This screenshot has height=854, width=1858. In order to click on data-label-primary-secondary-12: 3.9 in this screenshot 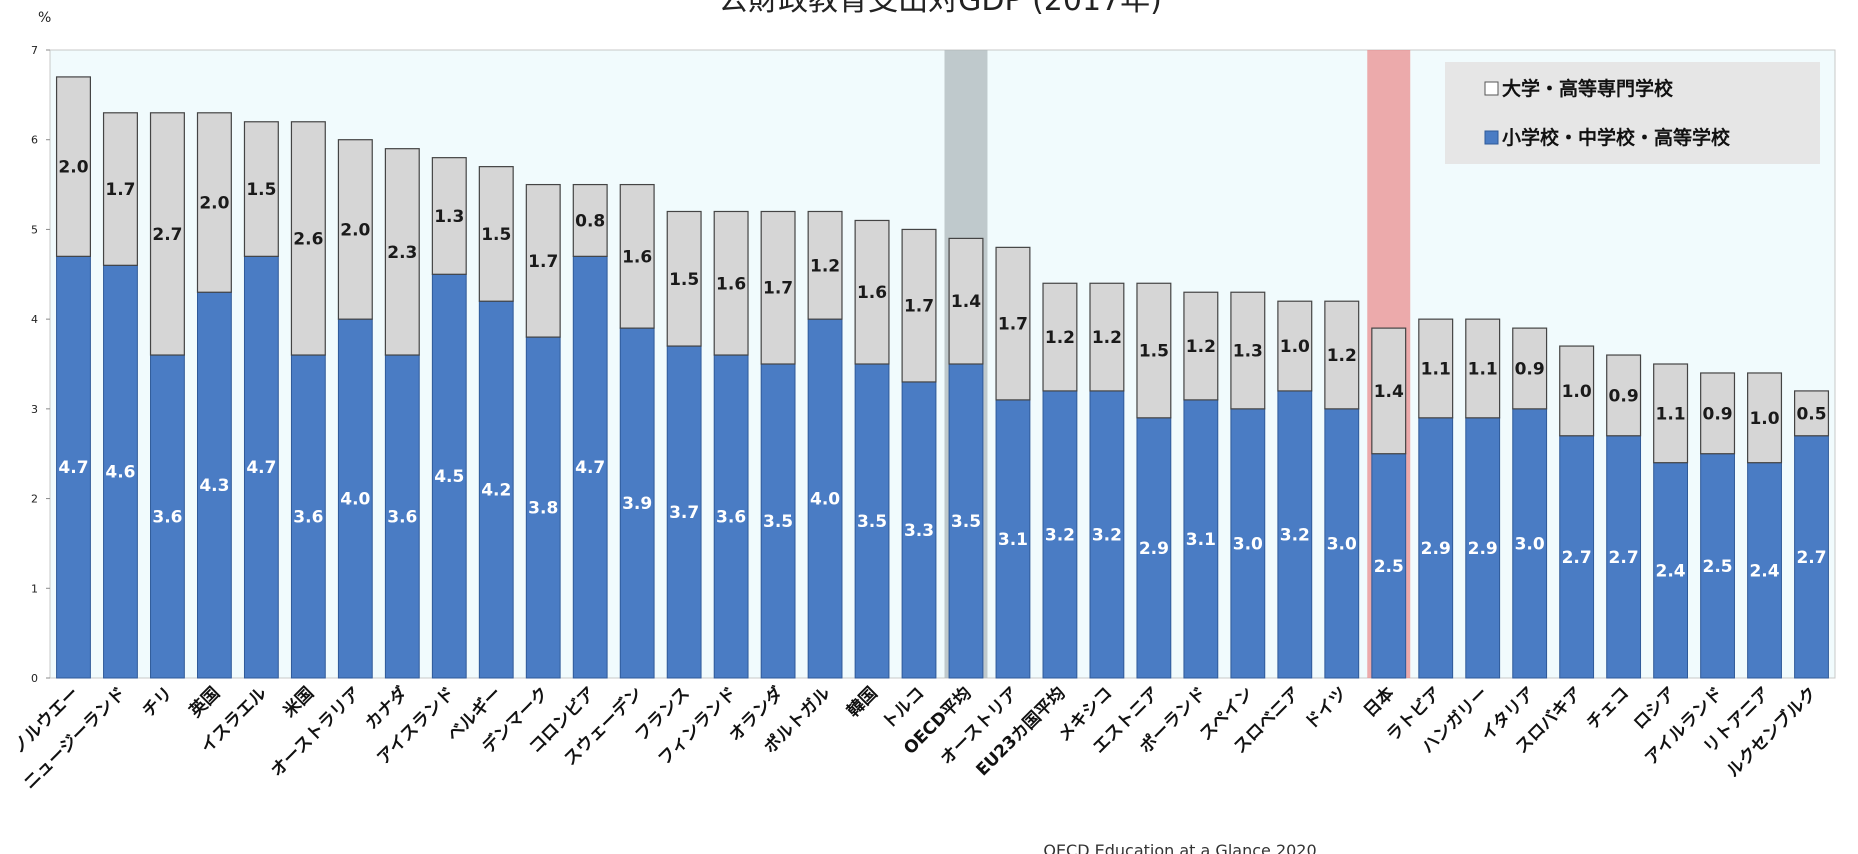, I will do `click(637, 504)`.